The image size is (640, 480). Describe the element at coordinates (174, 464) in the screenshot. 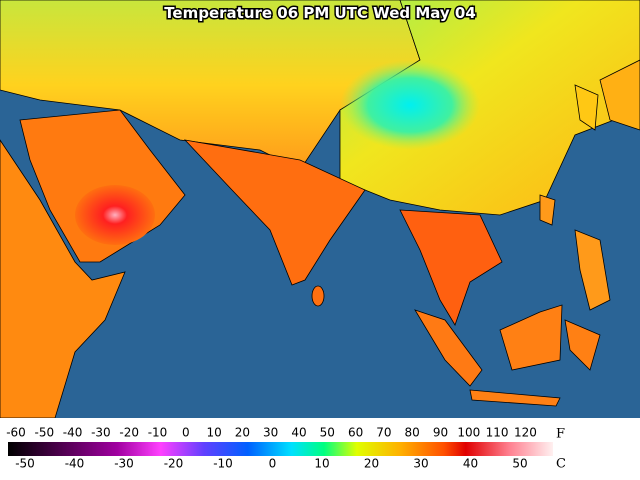

I see `c-tick-label: -20` at that location.